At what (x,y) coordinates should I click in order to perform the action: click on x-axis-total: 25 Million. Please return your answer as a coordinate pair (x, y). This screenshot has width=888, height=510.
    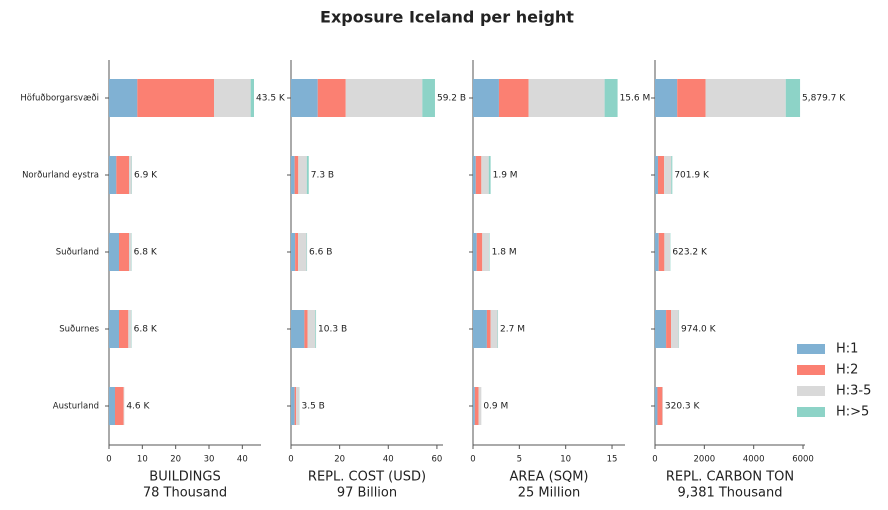
    Looking at the image, I should click on (549, 493).